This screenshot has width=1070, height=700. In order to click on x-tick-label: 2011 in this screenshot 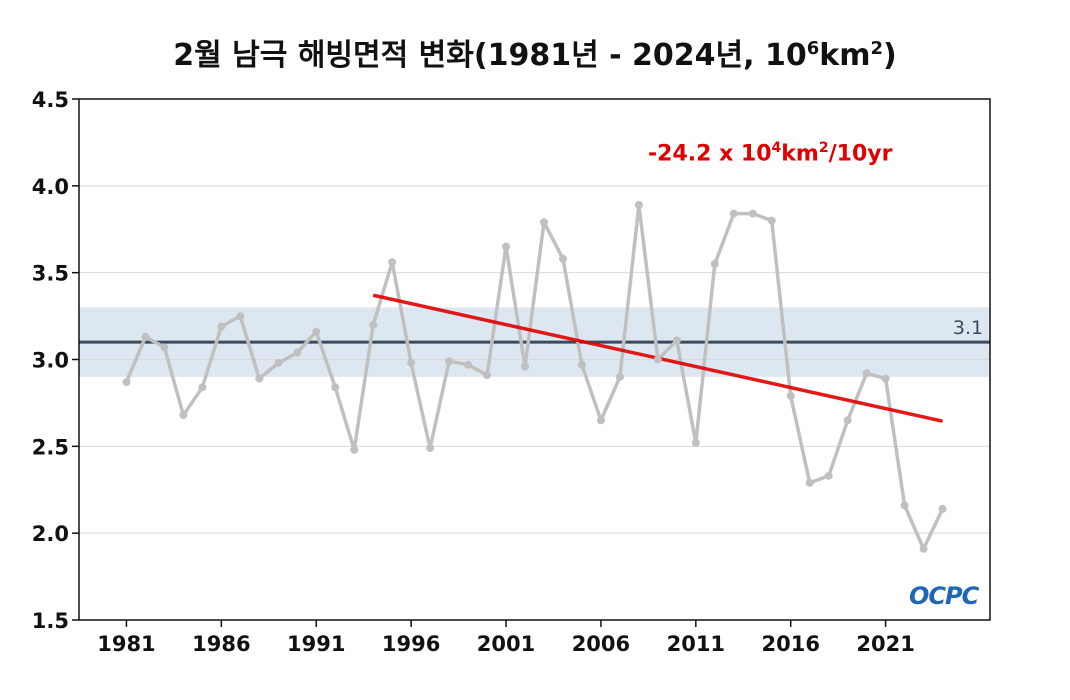, I will do `click(696, 644)`.